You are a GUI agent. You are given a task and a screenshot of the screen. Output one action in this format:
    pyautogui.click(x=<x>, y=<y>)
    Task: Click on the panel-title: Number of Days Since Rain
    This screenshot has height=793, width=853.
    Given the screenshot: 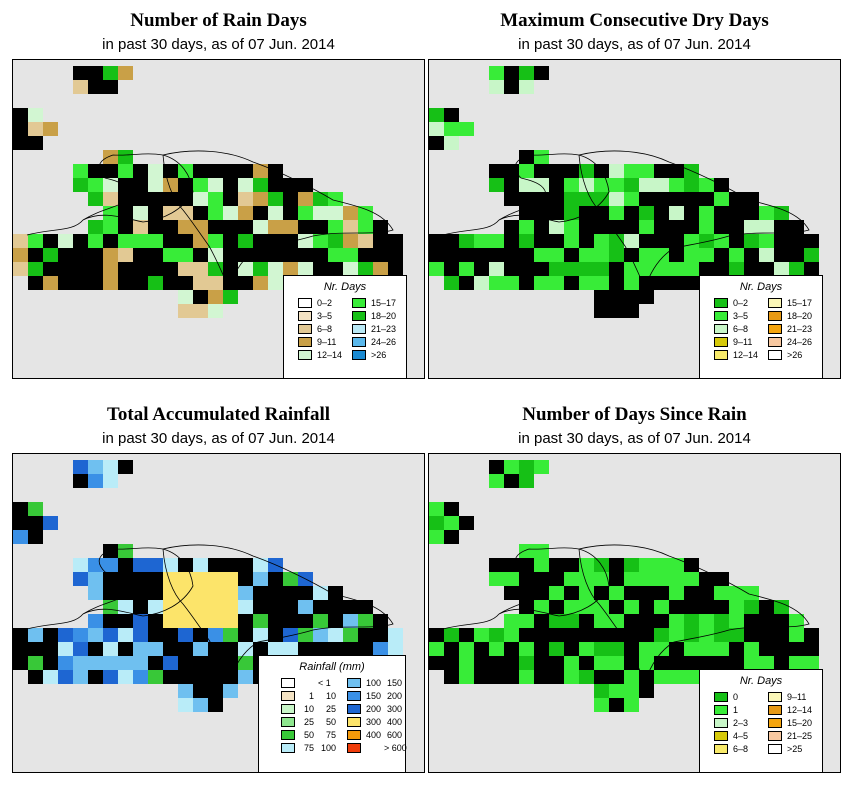 What is the action you would take?
    pyautogui.click(x=634, y=414)
    